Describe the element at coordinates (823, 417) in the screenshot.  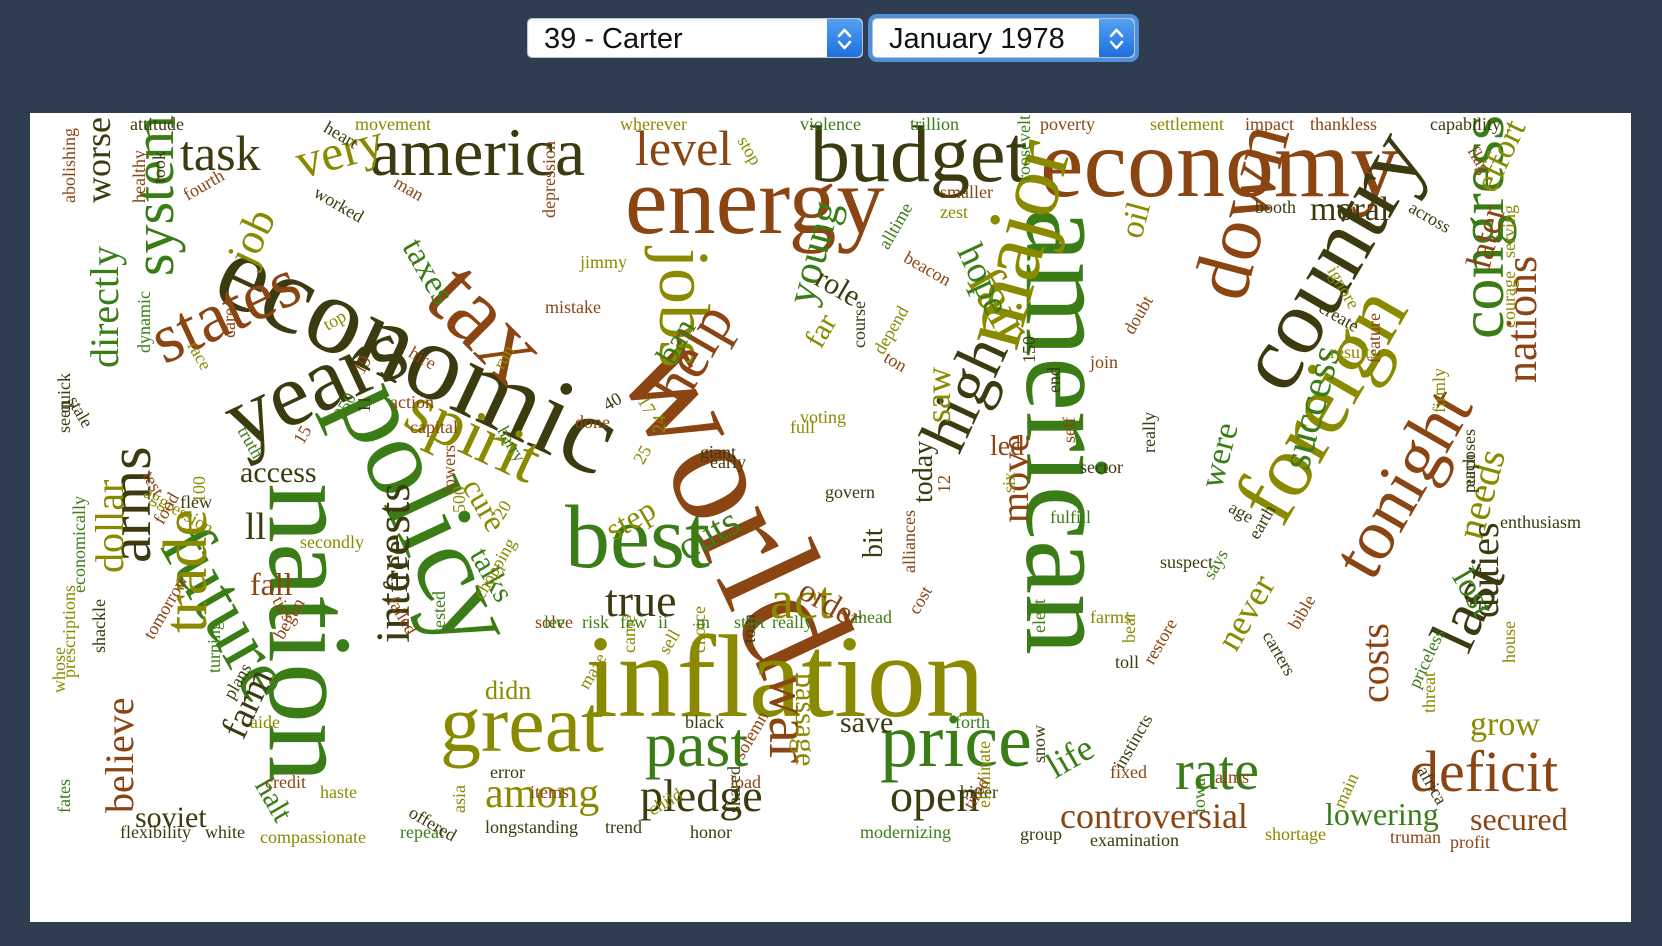
I see `cloud-word: voting` at that location.